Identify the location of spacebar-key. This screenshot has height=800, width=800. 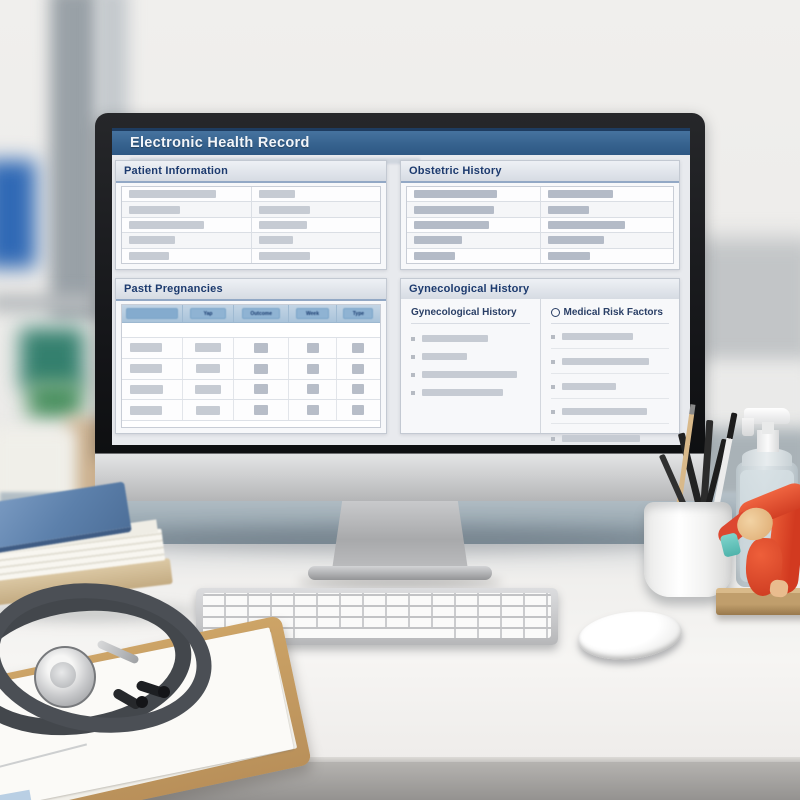
(376, 633).